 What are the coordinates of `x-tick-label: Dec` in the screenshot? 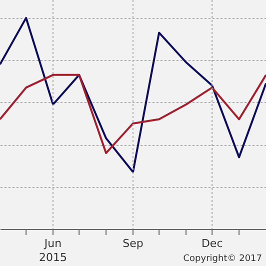 It's located at (212, 243).